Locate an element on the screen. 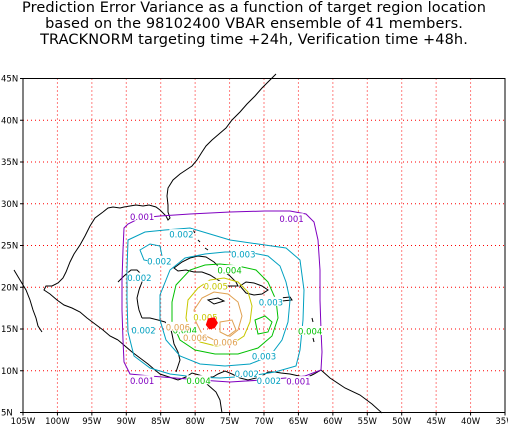 The width and height of the screenshot is (508, 428). mexico-coastline is located at coordinates (81, 276).